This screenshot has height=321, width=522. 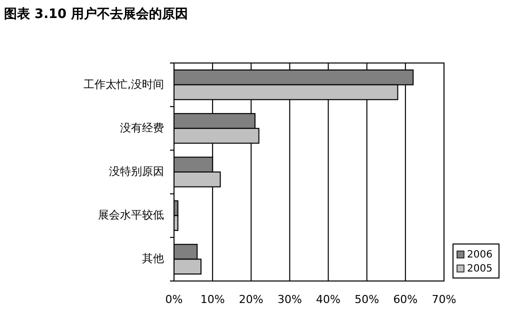 I want to click on x-tick-label: 50%, so click(x=367, y=299).